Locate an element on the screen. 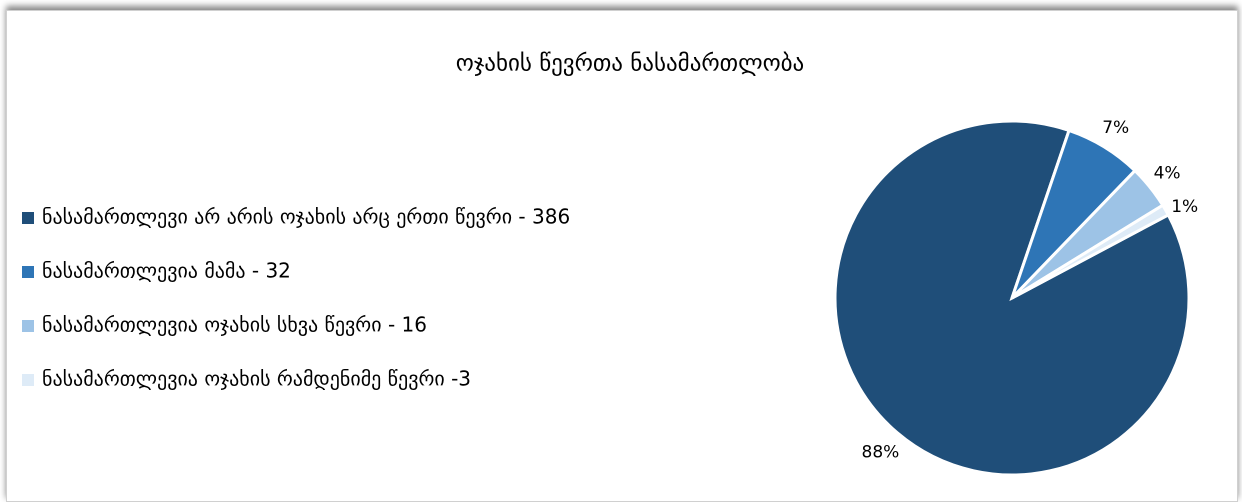  data-label: 1% is located at coordinates (1184, 207).